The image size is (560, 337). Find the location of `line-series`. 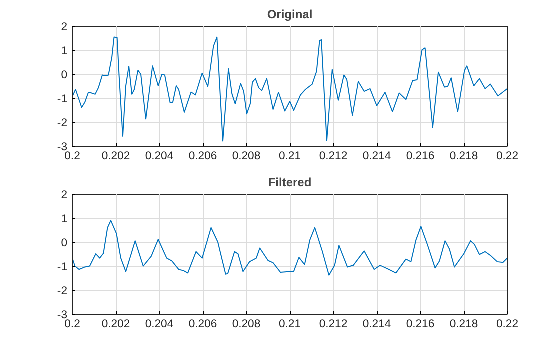

line-series is located at coordinates (290, 248).